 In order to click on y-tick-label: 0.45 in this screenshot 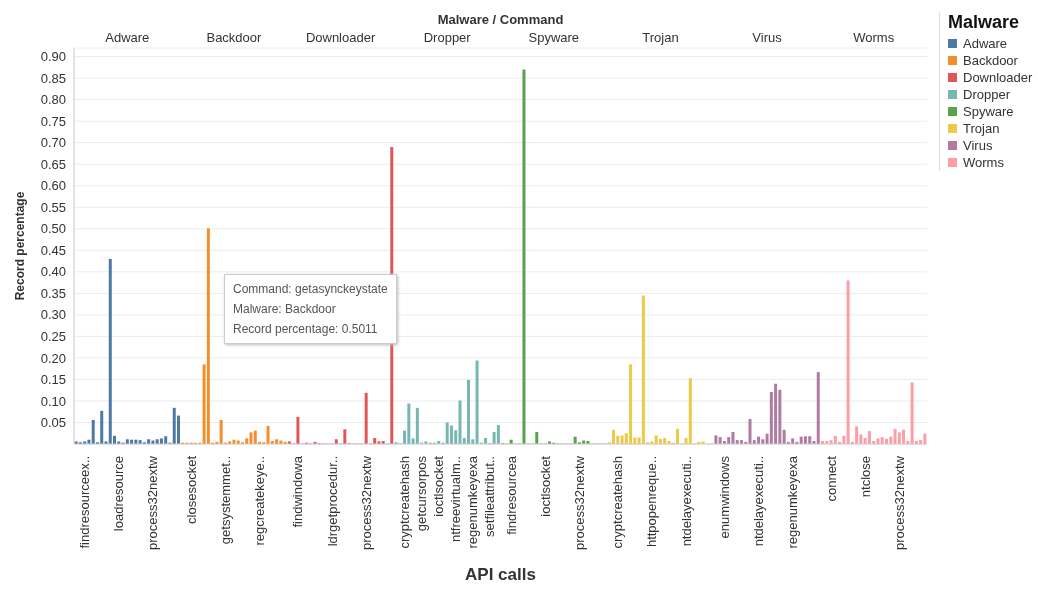, I will do `click(53, 250)`.